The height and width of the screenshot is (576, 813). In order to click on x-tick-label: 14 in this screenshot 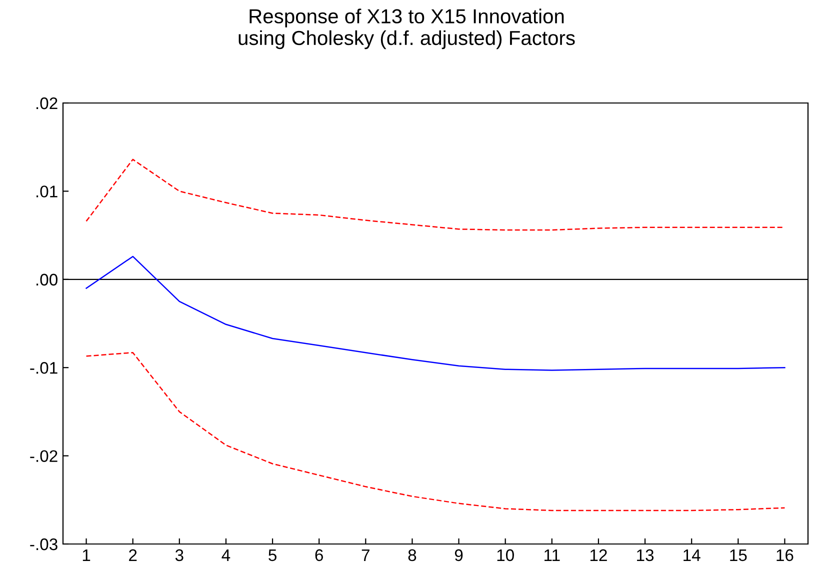, I will do `click(692, 555)`.